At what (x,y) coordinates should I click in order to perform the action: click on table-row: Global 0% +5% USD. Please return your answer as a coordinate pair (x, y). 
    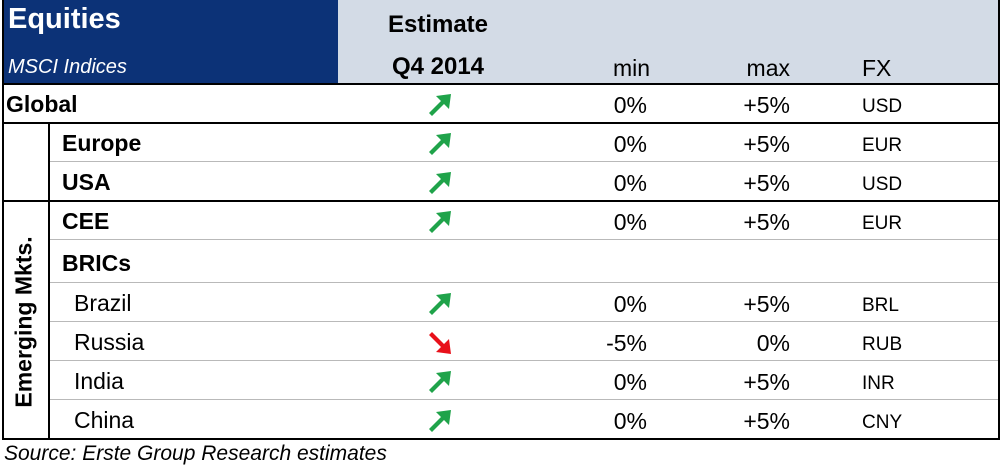
    Looking at the image, I should click on (501, 104).